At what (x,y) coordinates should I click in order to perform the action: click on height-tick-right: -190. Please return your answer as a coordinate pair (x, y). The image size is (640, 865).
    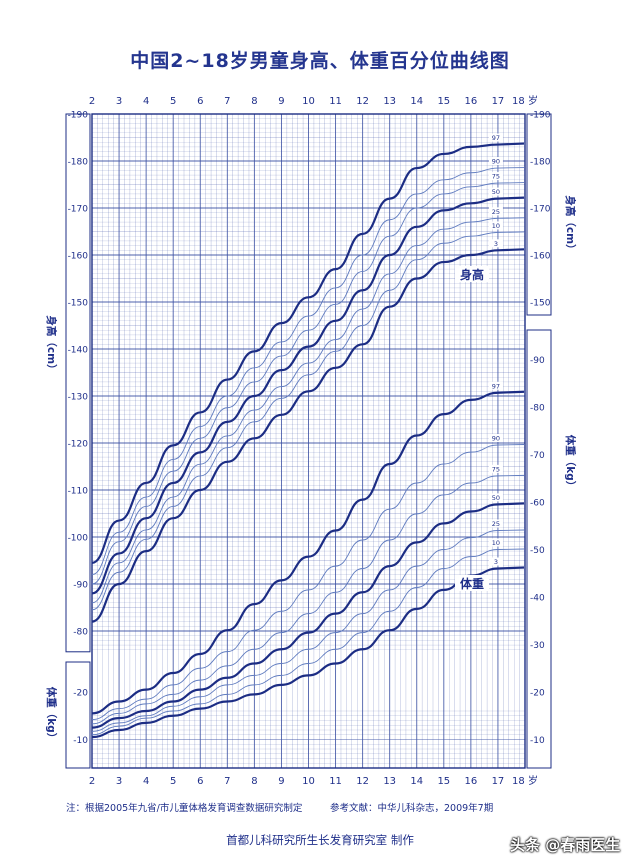
    Looking at the image, I should click on (540, 116).